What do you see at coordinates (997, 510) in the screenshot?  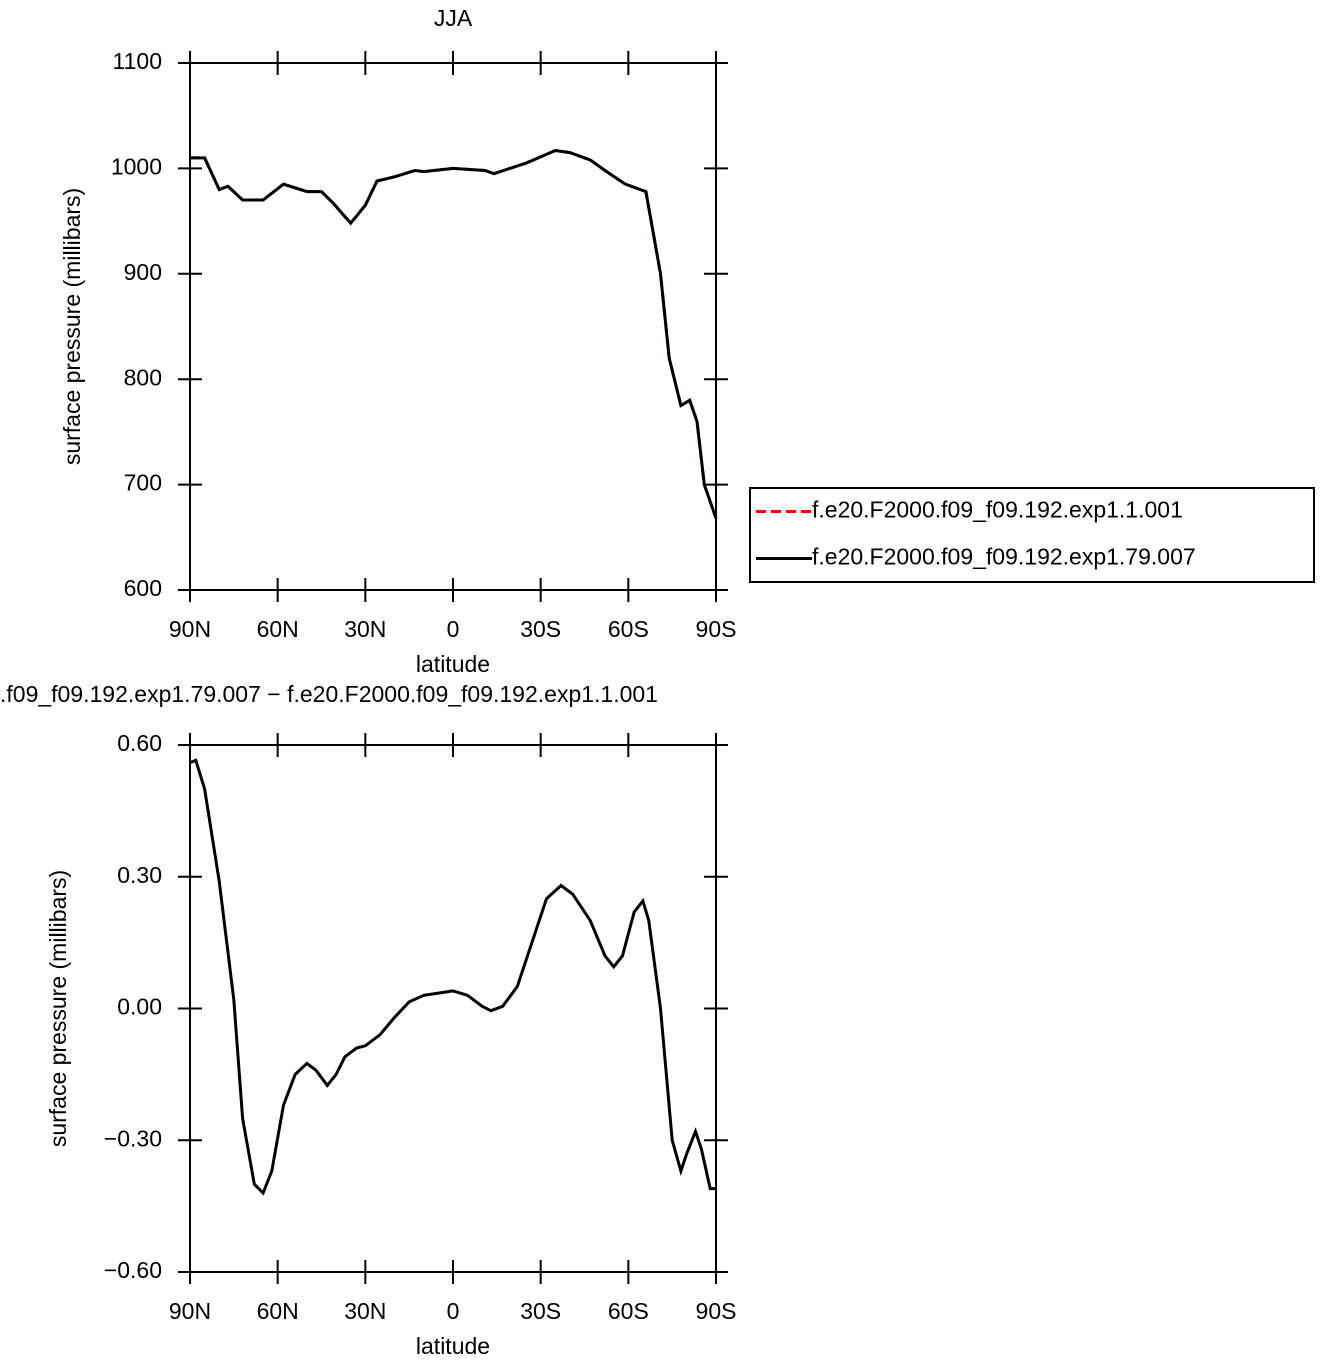 I see `legend-label: f.e20.F2000.f09_f09.192.exp1.1.001` at bounding box center [997, 510].